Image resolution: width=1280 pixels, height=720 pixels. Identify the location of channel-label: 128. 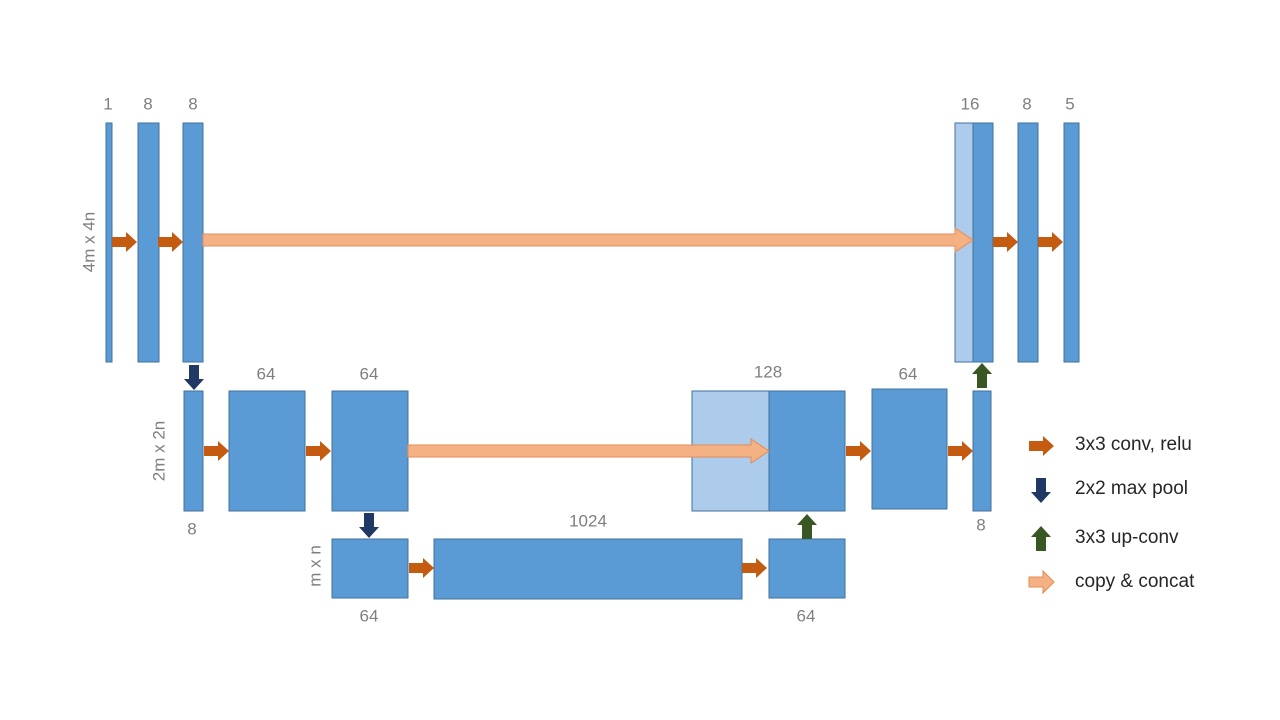
(768, 371).